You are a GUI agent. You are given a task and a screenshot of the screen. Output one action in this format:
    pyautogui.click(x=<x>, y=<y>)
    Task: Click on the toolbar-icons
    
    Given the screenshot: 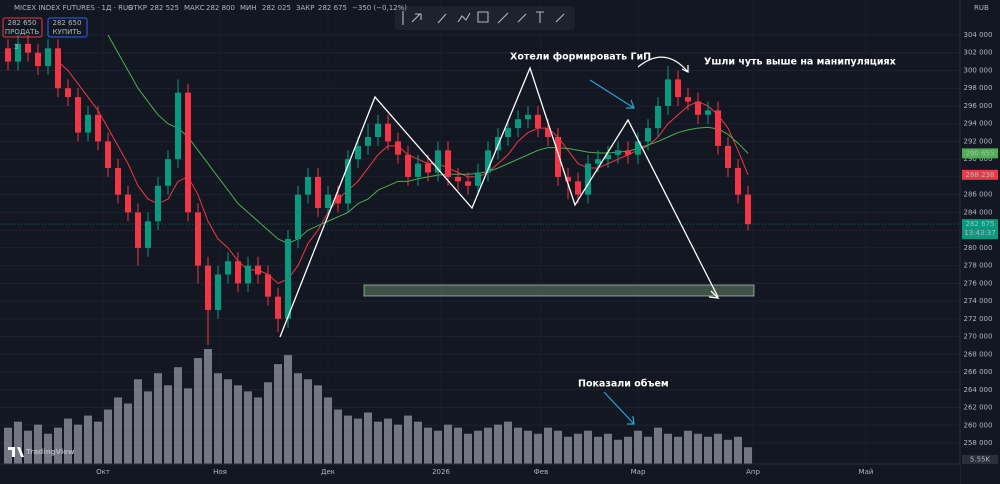 What is the action you would take?
    pyautogui.click(x=483, y=18)
    